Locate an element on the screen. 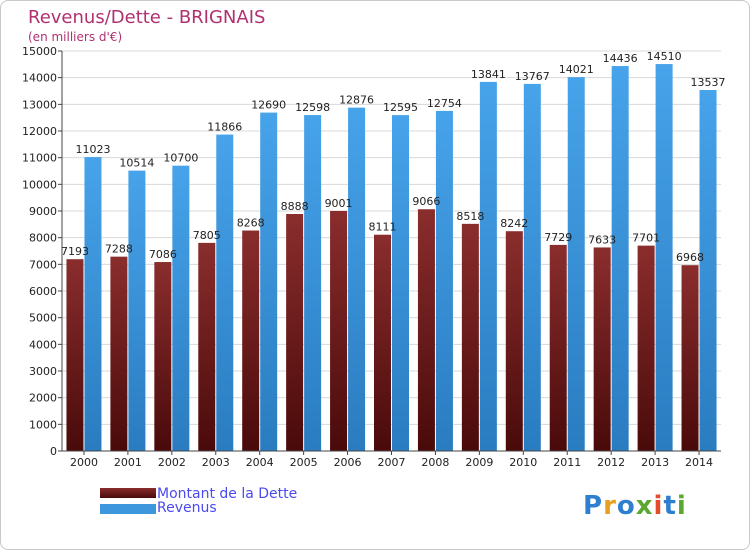 The width and height of the screenshot is (750, 550). value-label-revenus: 14021 is located at coordinates (576, 69).